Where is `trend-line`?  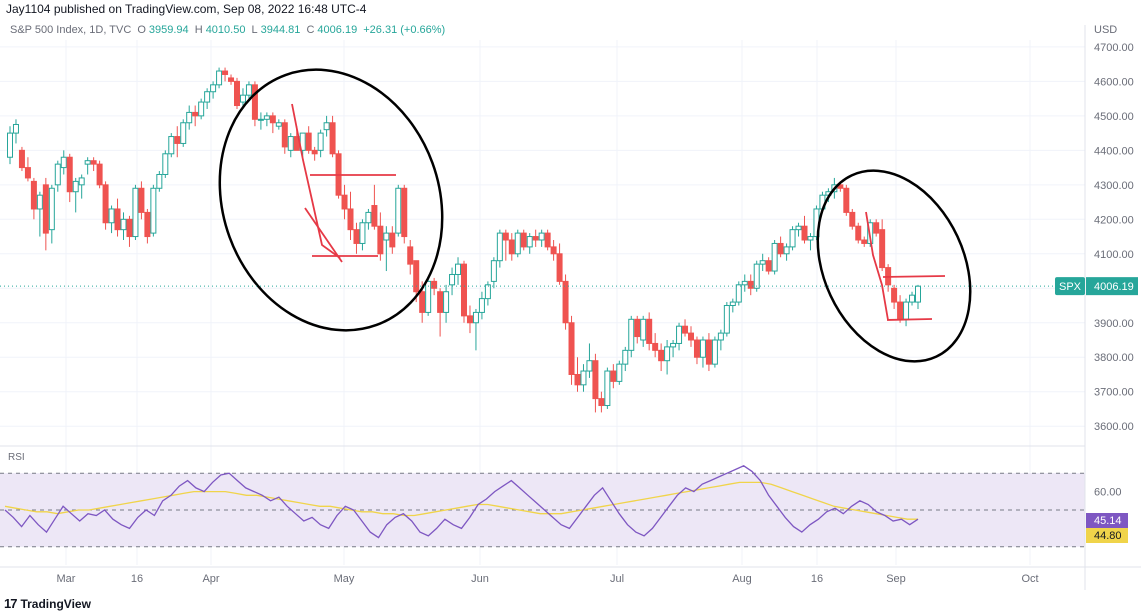 trend-line is located at coordinates (323, 235).